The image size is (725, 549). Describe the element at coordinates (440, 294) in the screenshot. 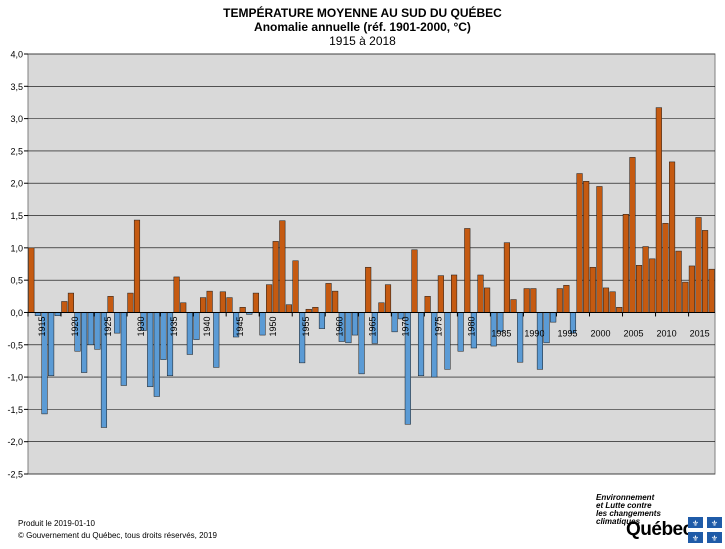

I see `bar-1977` at that location.